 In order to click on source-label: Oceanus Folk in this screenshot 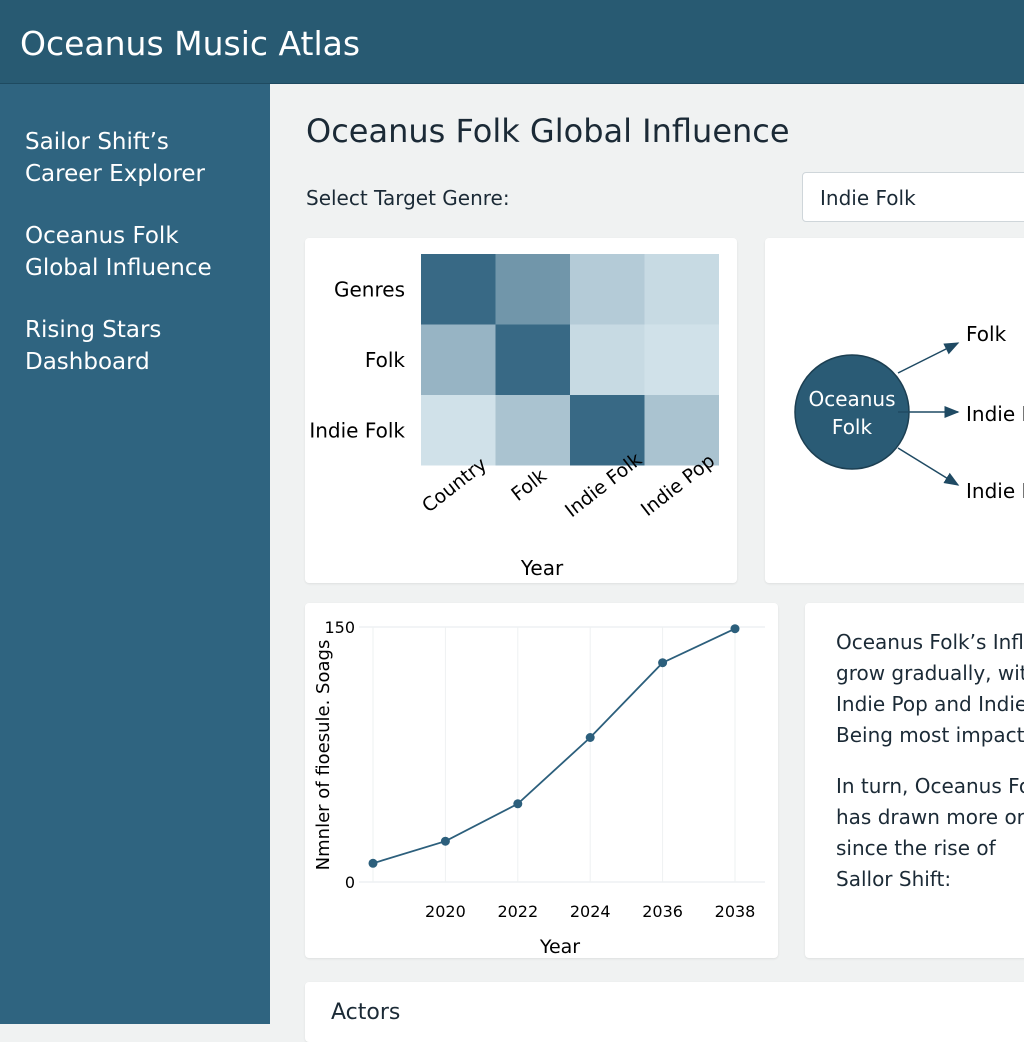, I will do `click(851, 413)`.